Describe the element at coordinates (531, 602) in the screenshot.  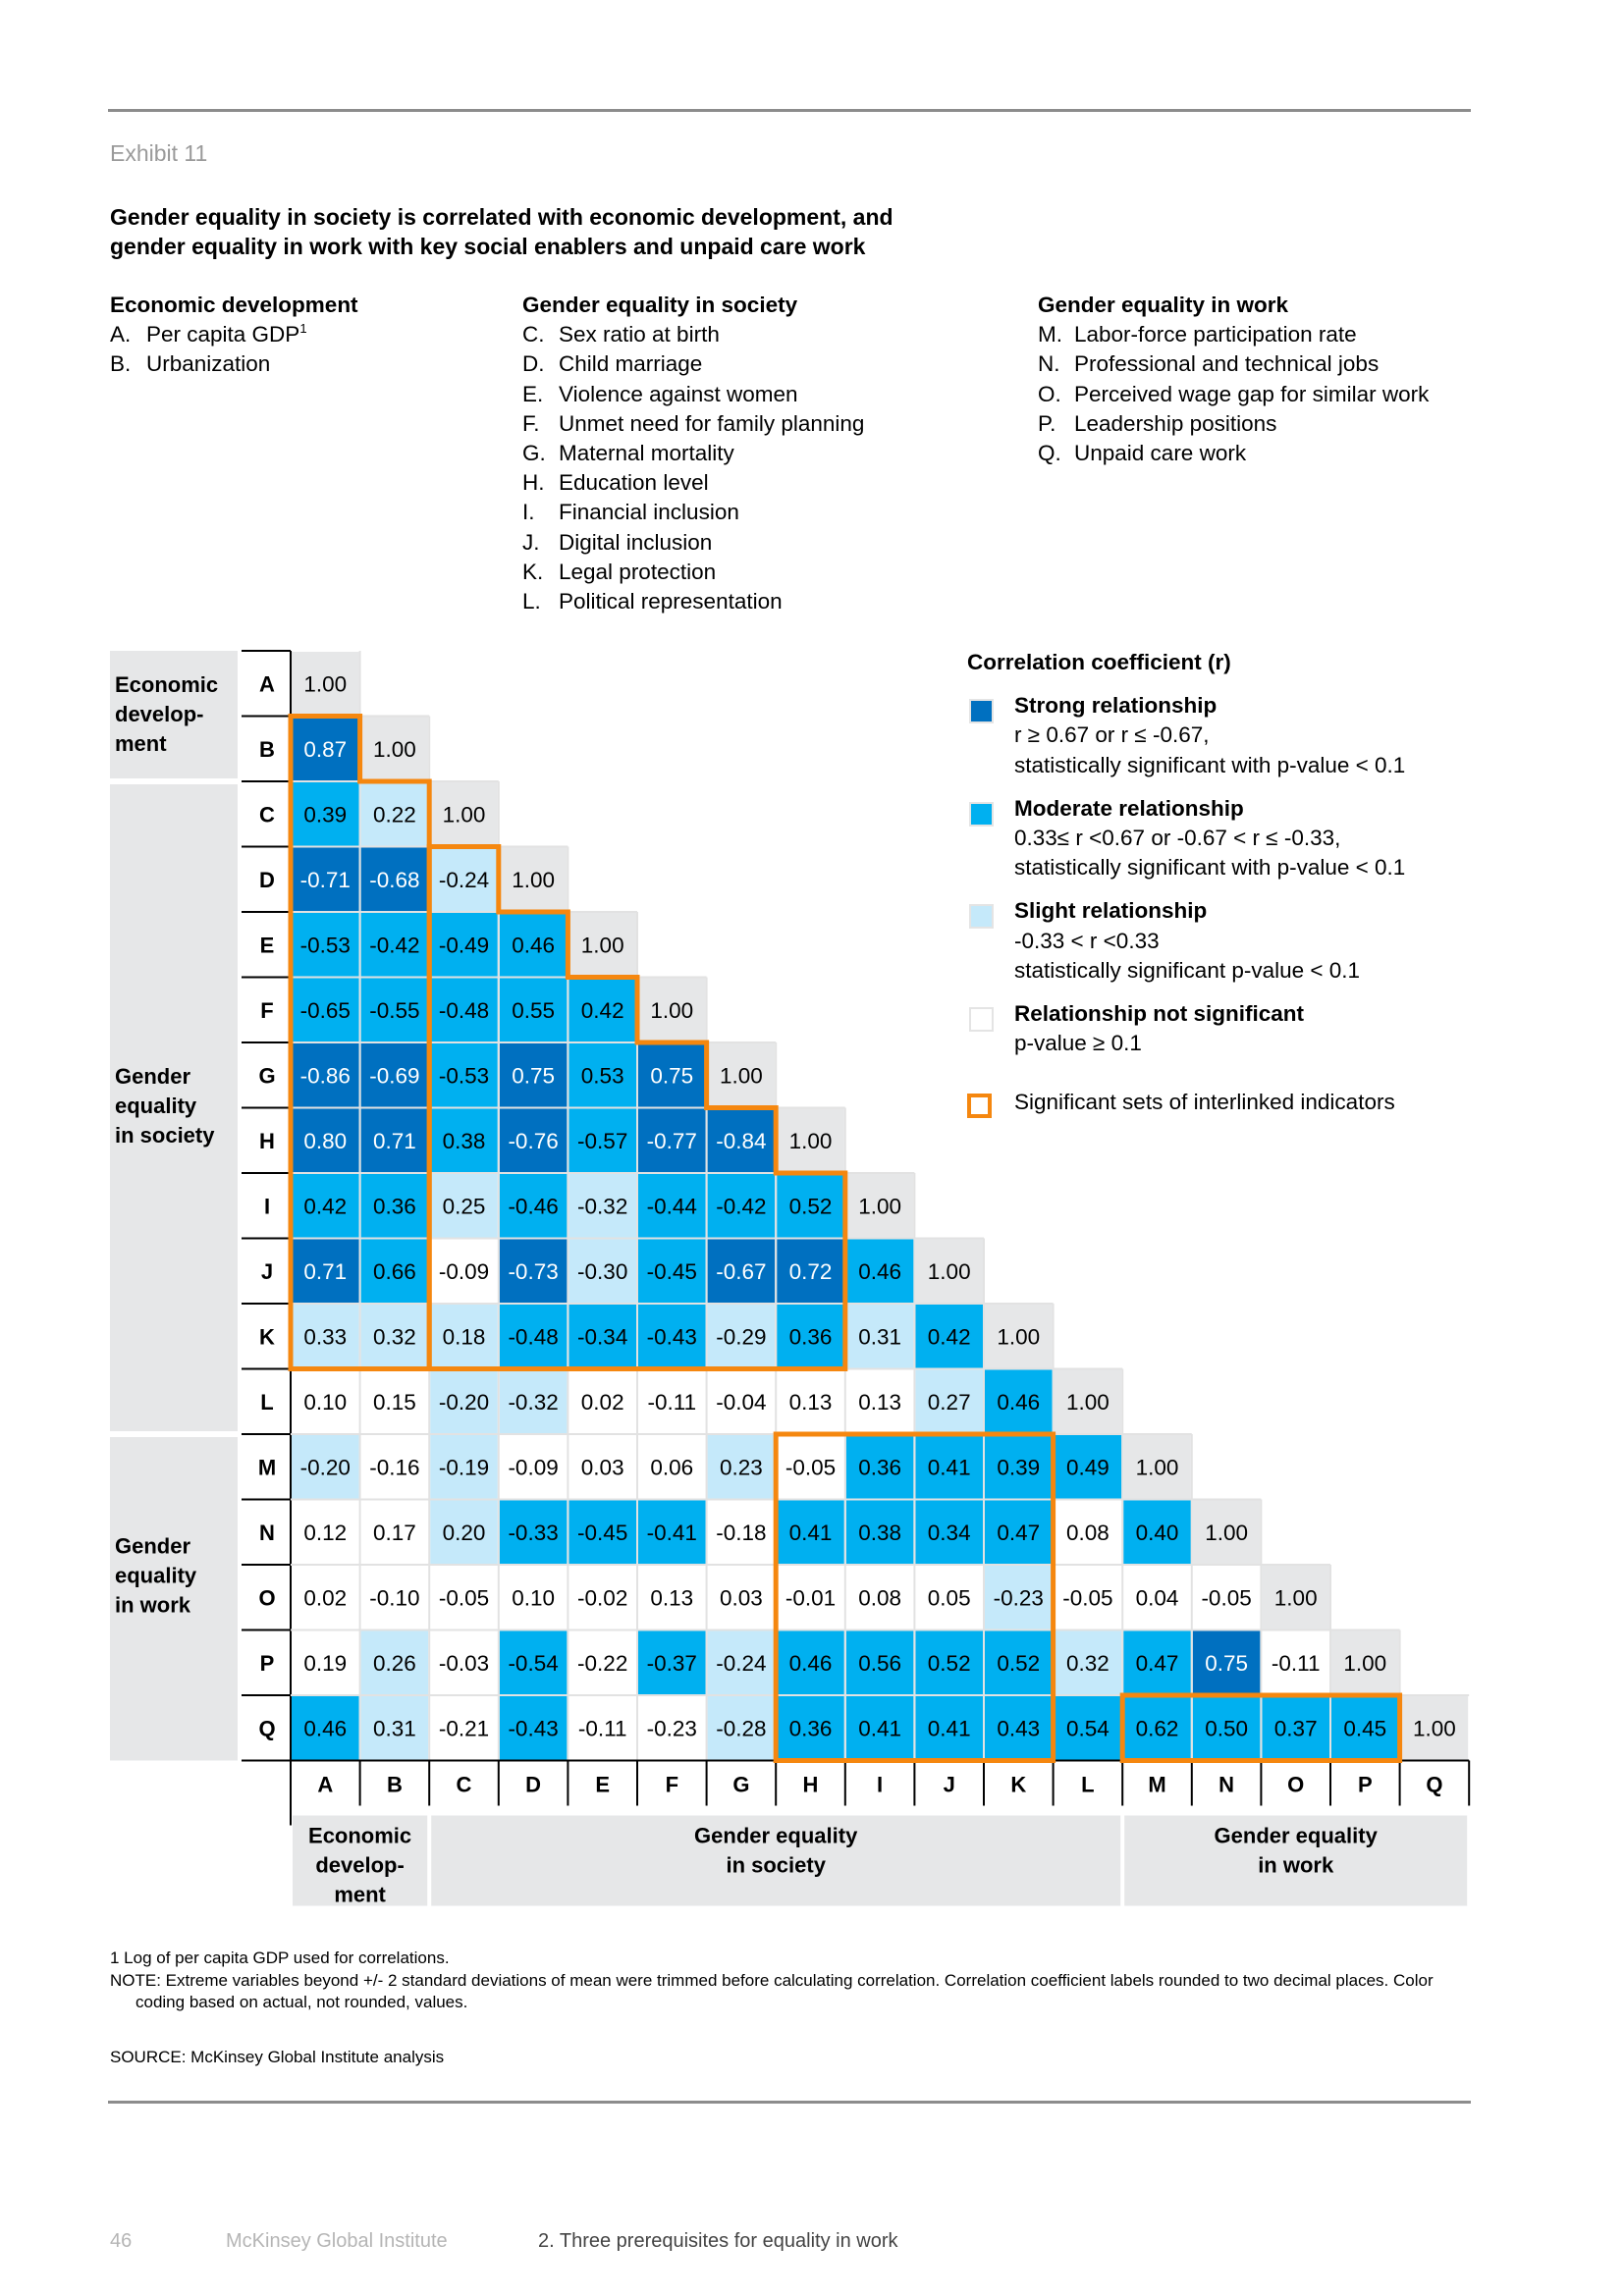
I see `definition-key: L.` at that location.